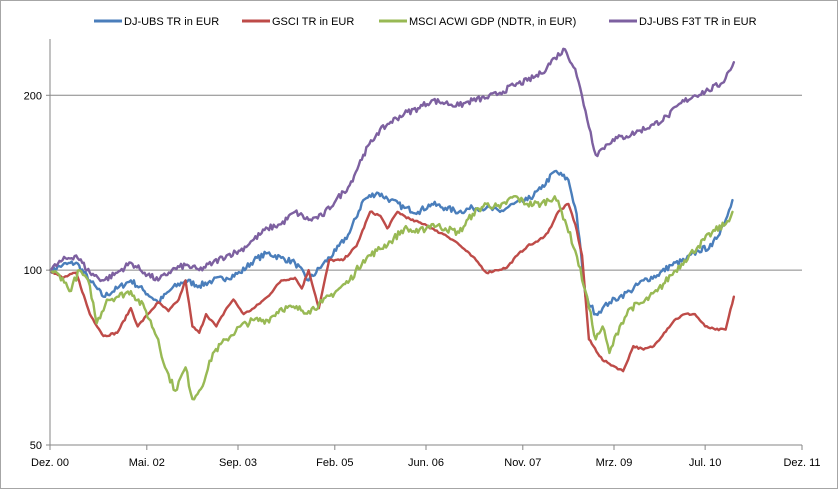 The height and width of the screenshot is (489, 838). Describe the element at coordinates (426, 463) in the screenshot. I see `x-tick-label: Jun. 06` at that location.